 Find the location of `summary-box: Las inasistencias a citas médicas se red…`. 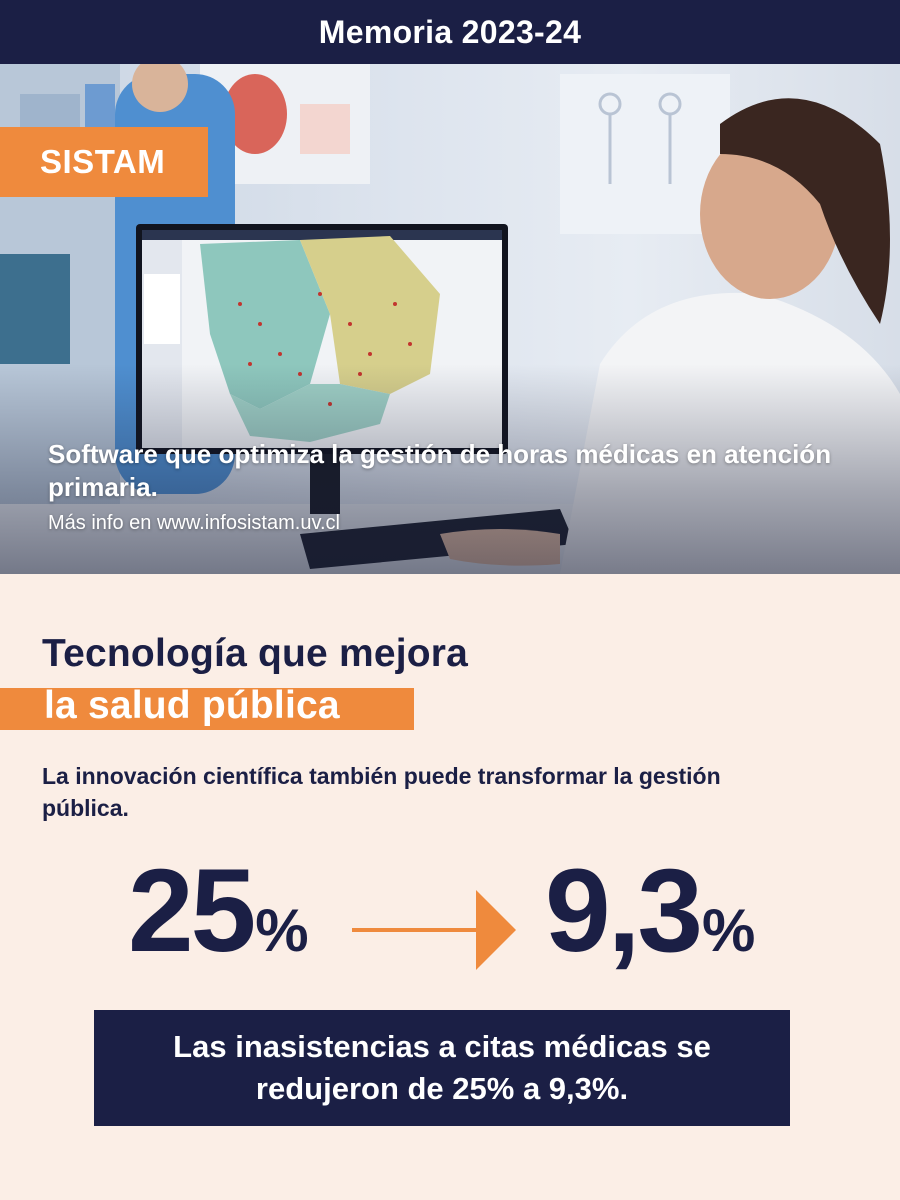

summary-box: Las inasistencias a citas médicas se red… is located at coordinates (442, 1068).